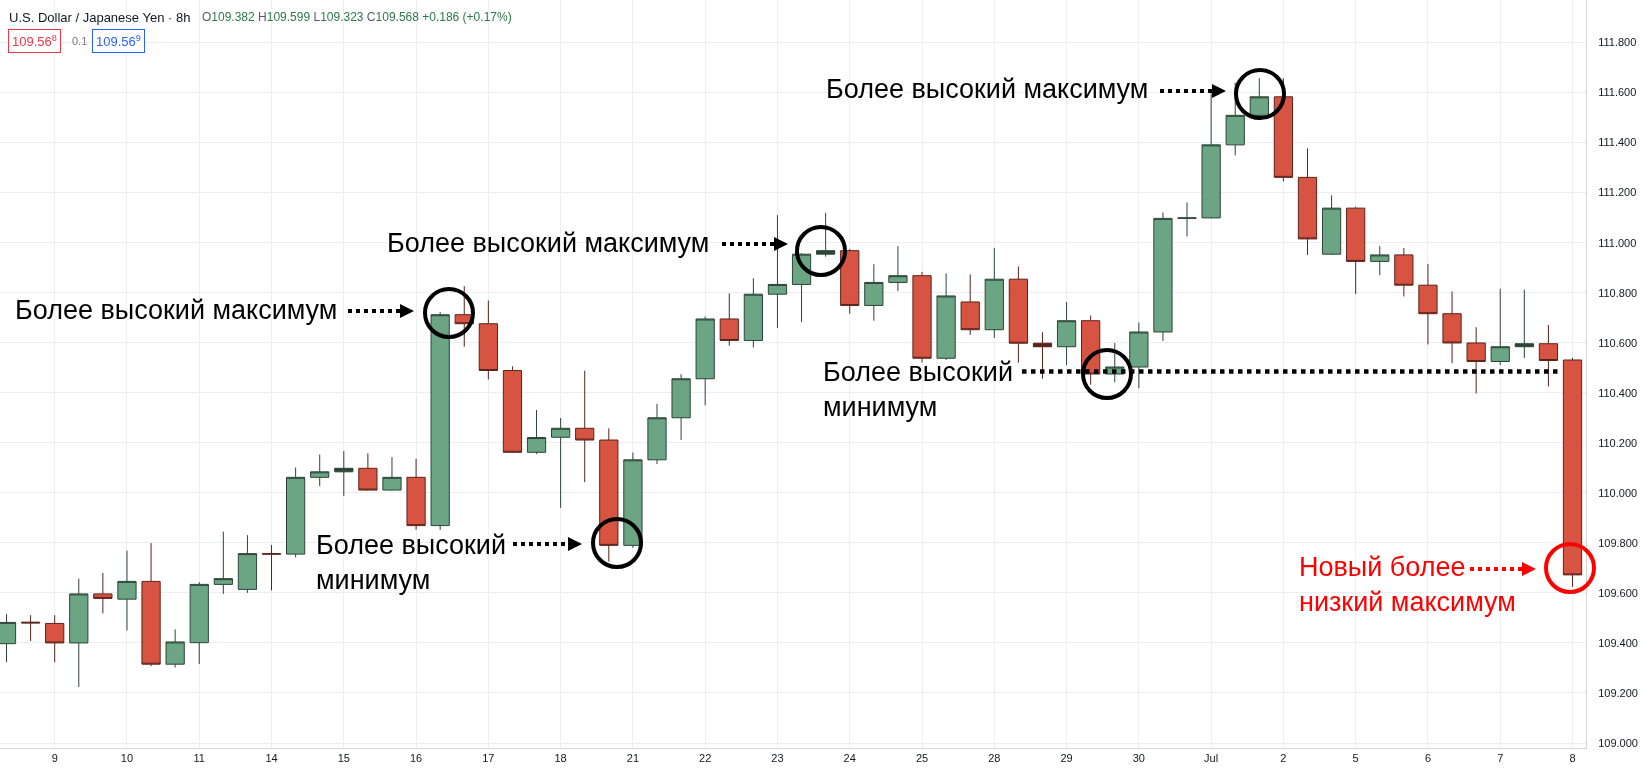  What do you see at coordinates (118, 41) in the screenshot?
I see `annotation: 109.56$^{9}$` at bounding box center [118, 41].